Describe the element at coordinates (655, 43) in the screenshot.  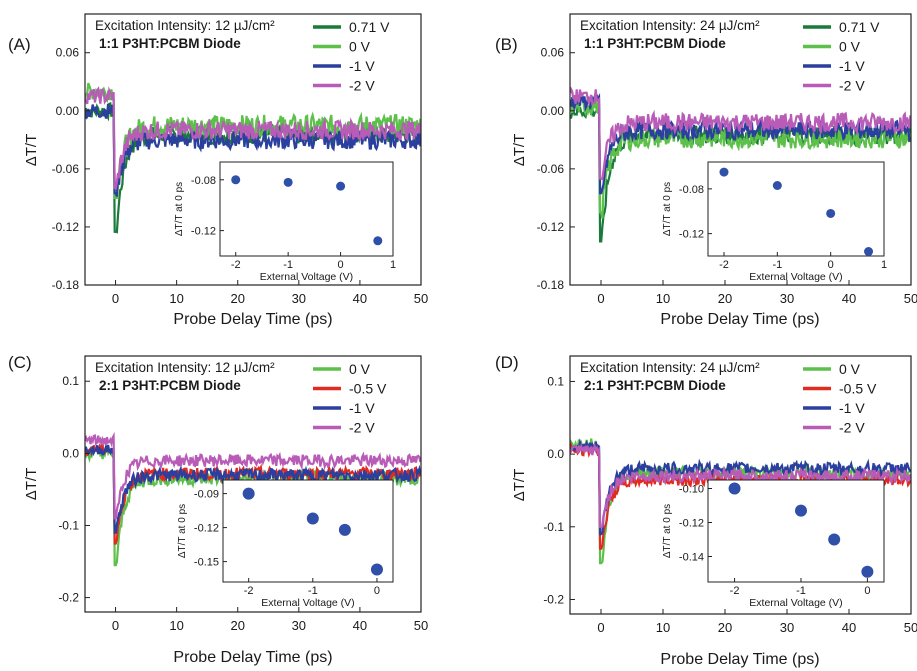
I see `chart-subtitle: 1:1 P3HT:PCBM Diode` at that location.